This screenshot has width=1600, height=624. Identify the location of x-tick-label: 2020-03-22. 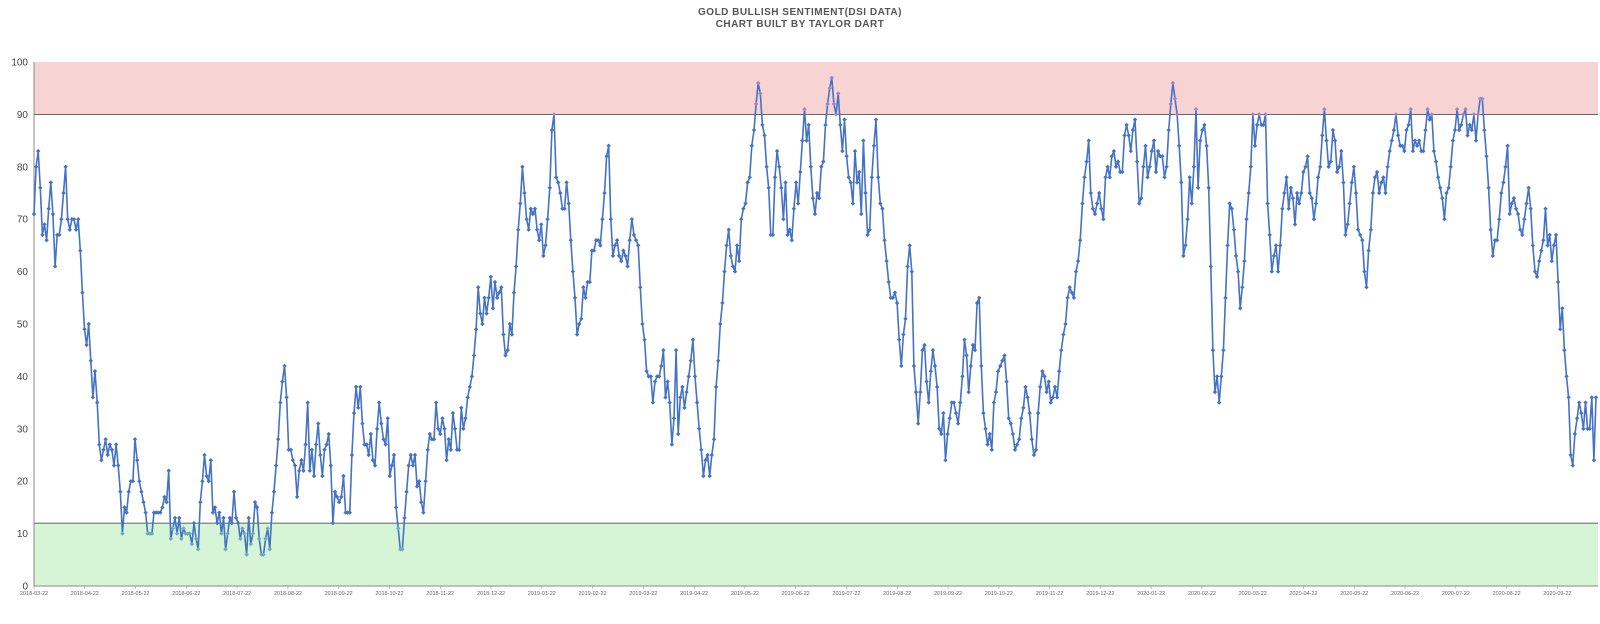
(1253, 594).